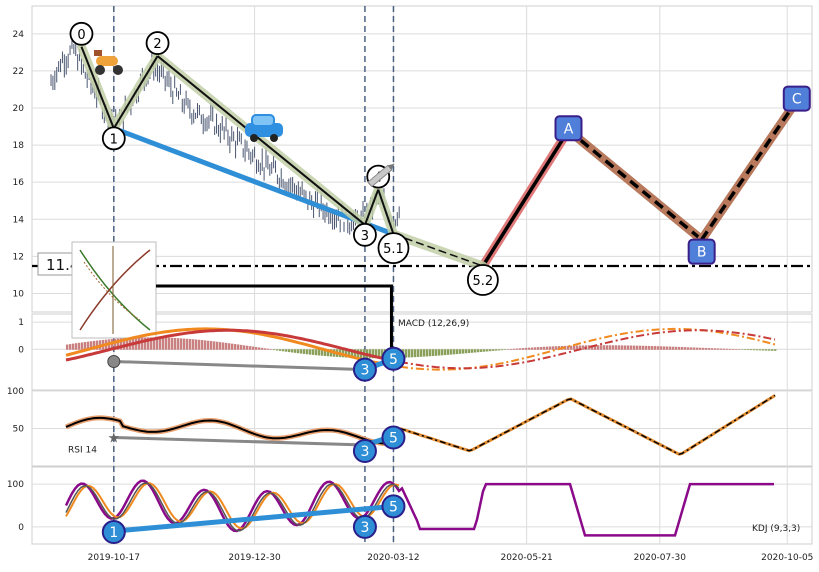 The width and height of the screenshot is (819, 572). Describe the element at coordinates (569, 129) in the screenshot. I see `projection-marker-label: A` at that location.